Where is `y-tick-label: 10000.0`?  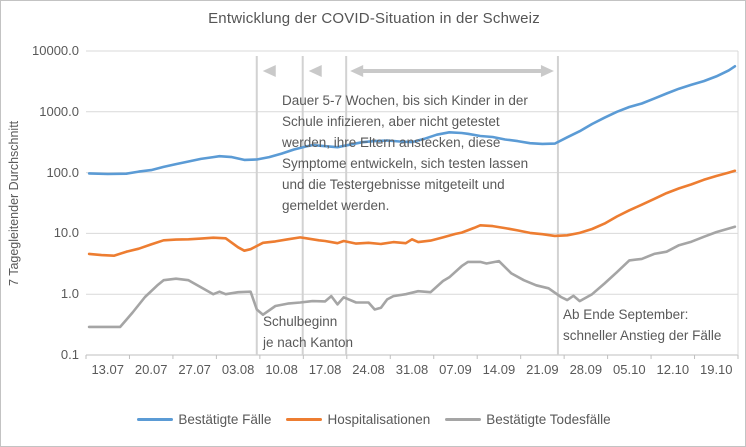 y-tick-label: 10000.0 is located at coordinates (55, 50).